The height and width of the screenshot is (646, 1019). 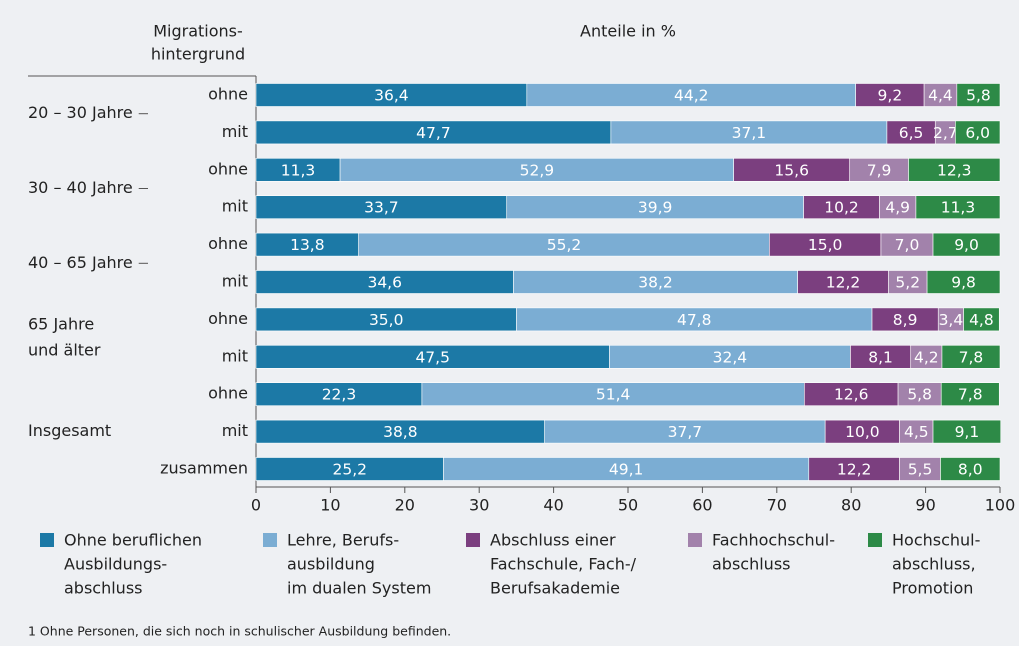 What do you see at coordinates (749, 133) in the screenshot?
I see `value-label: 37,1` at bounding box center [749, 133].